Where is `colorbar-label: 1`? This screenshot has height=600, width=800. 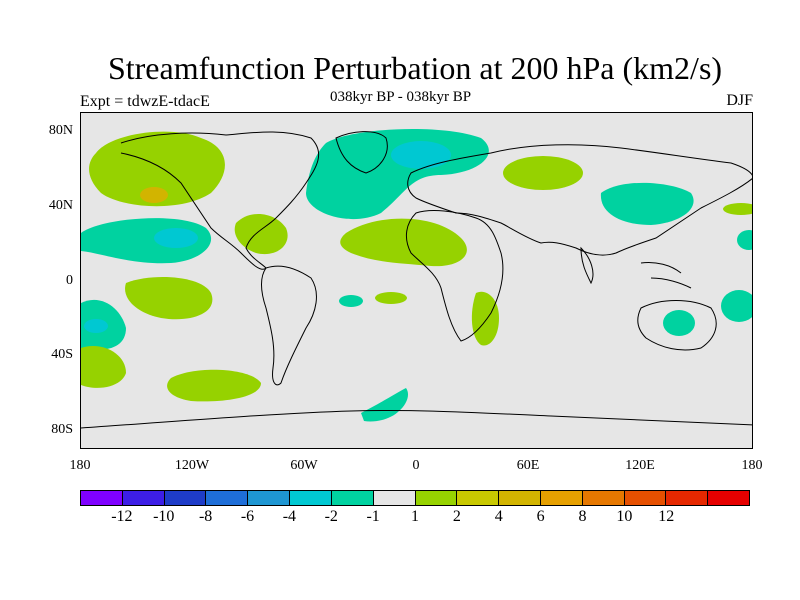
colorbar-label: 1 is located at coordinates (415, 516).